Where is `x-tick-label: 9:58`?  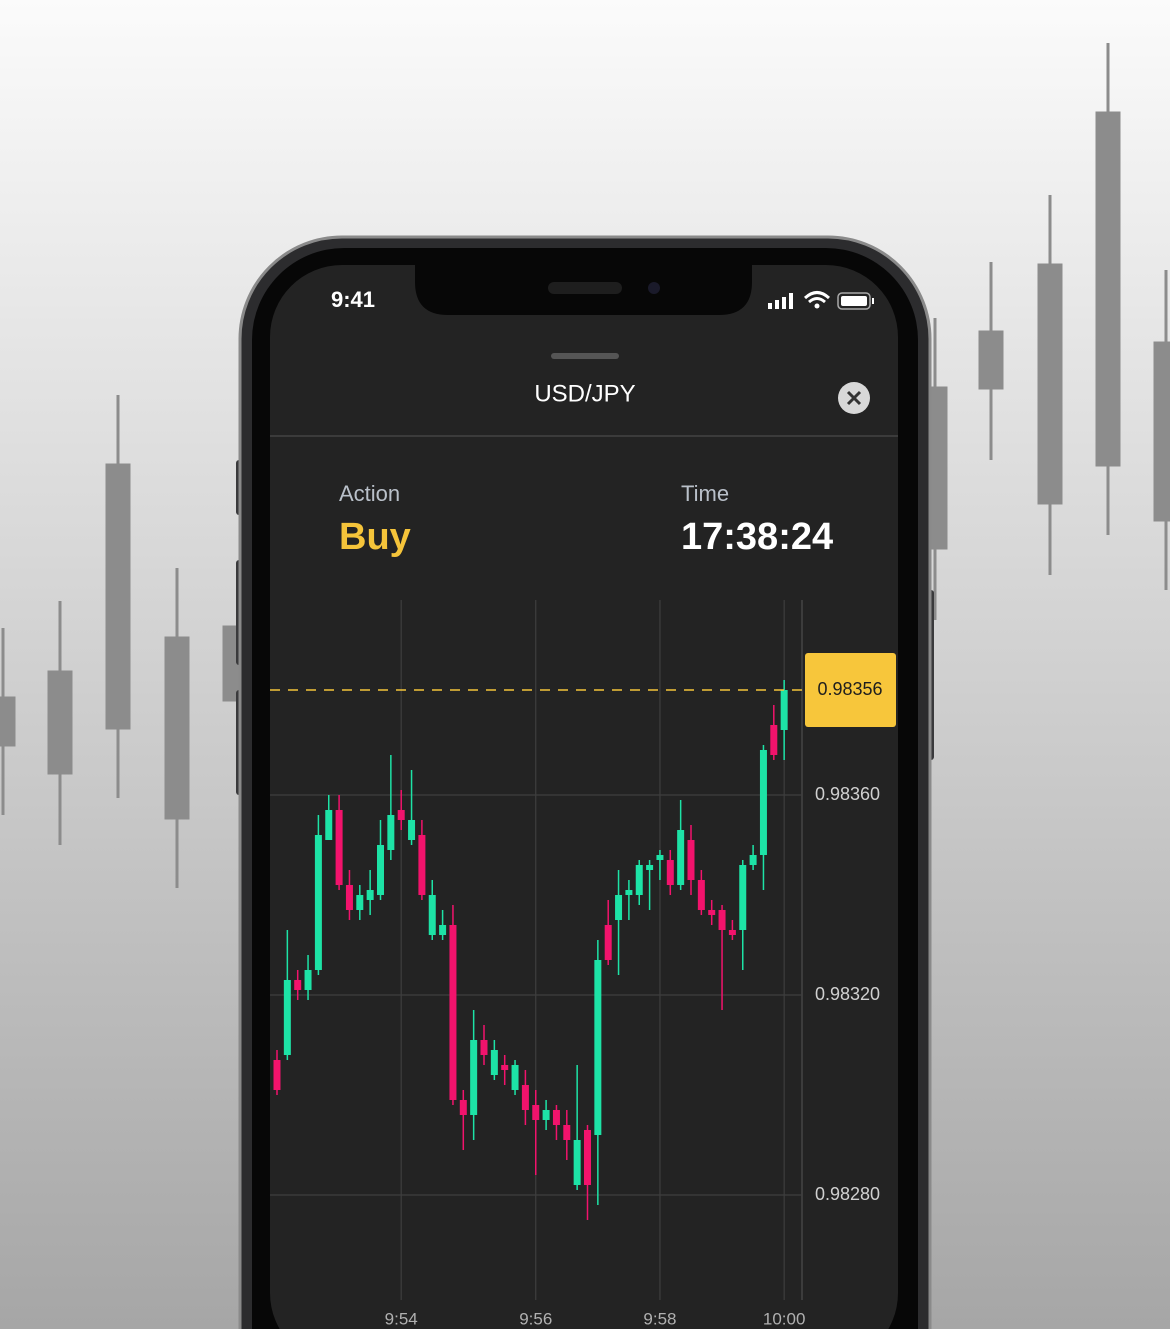 x-tick-label: 9:58 is located at coordinates (659, 1318).